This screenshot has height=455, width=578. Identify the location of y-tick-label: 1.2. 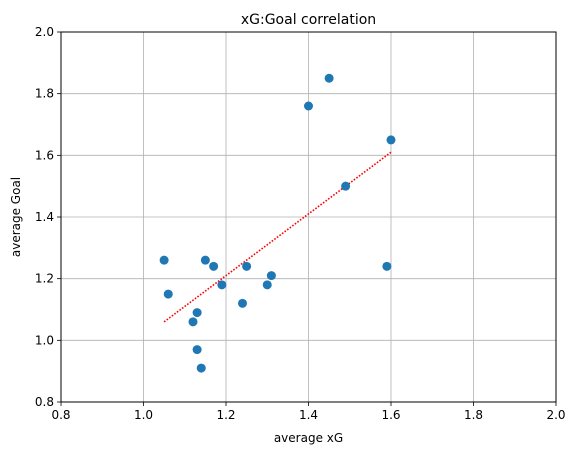
(44, 279).